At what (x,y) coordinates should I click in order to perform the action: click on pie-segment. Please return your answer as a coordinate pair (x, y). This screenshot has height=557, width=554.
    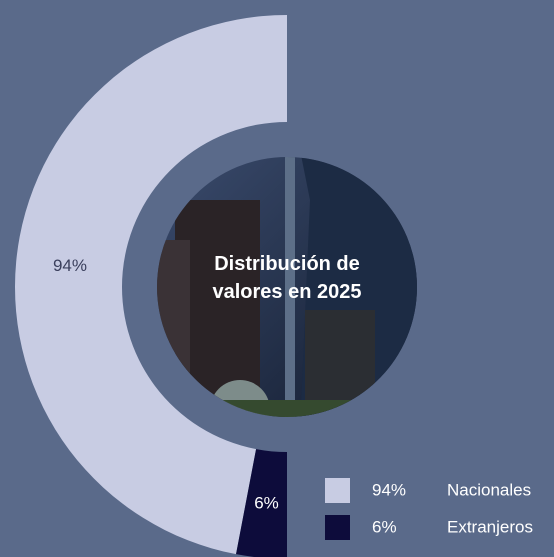
    Looking at the image, I should click on (261, 503).